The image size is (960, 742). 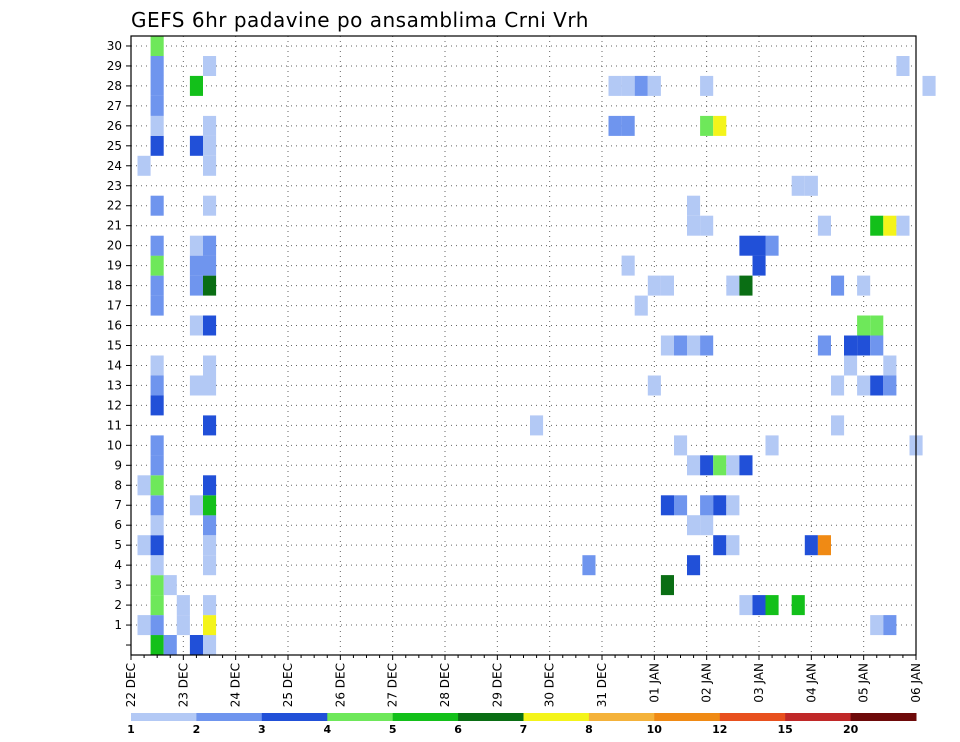 What do you see at coordinates (602, 685) in the screenshot?
I see `x-tick-label: 31 DEC` at bounding box center [602, 685].